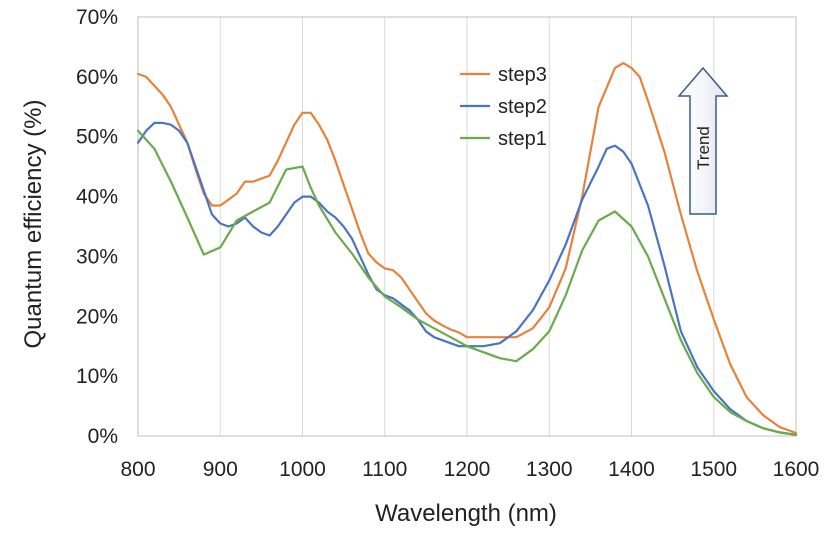 Image resolution: width=837 pixels, height=543 pixels. Describe the element at coordinates (97, 227) in the screenshot. I see `y-axis-ticks: 0% 10% 20% 30% 40% 50% 60% 70%` at that location.